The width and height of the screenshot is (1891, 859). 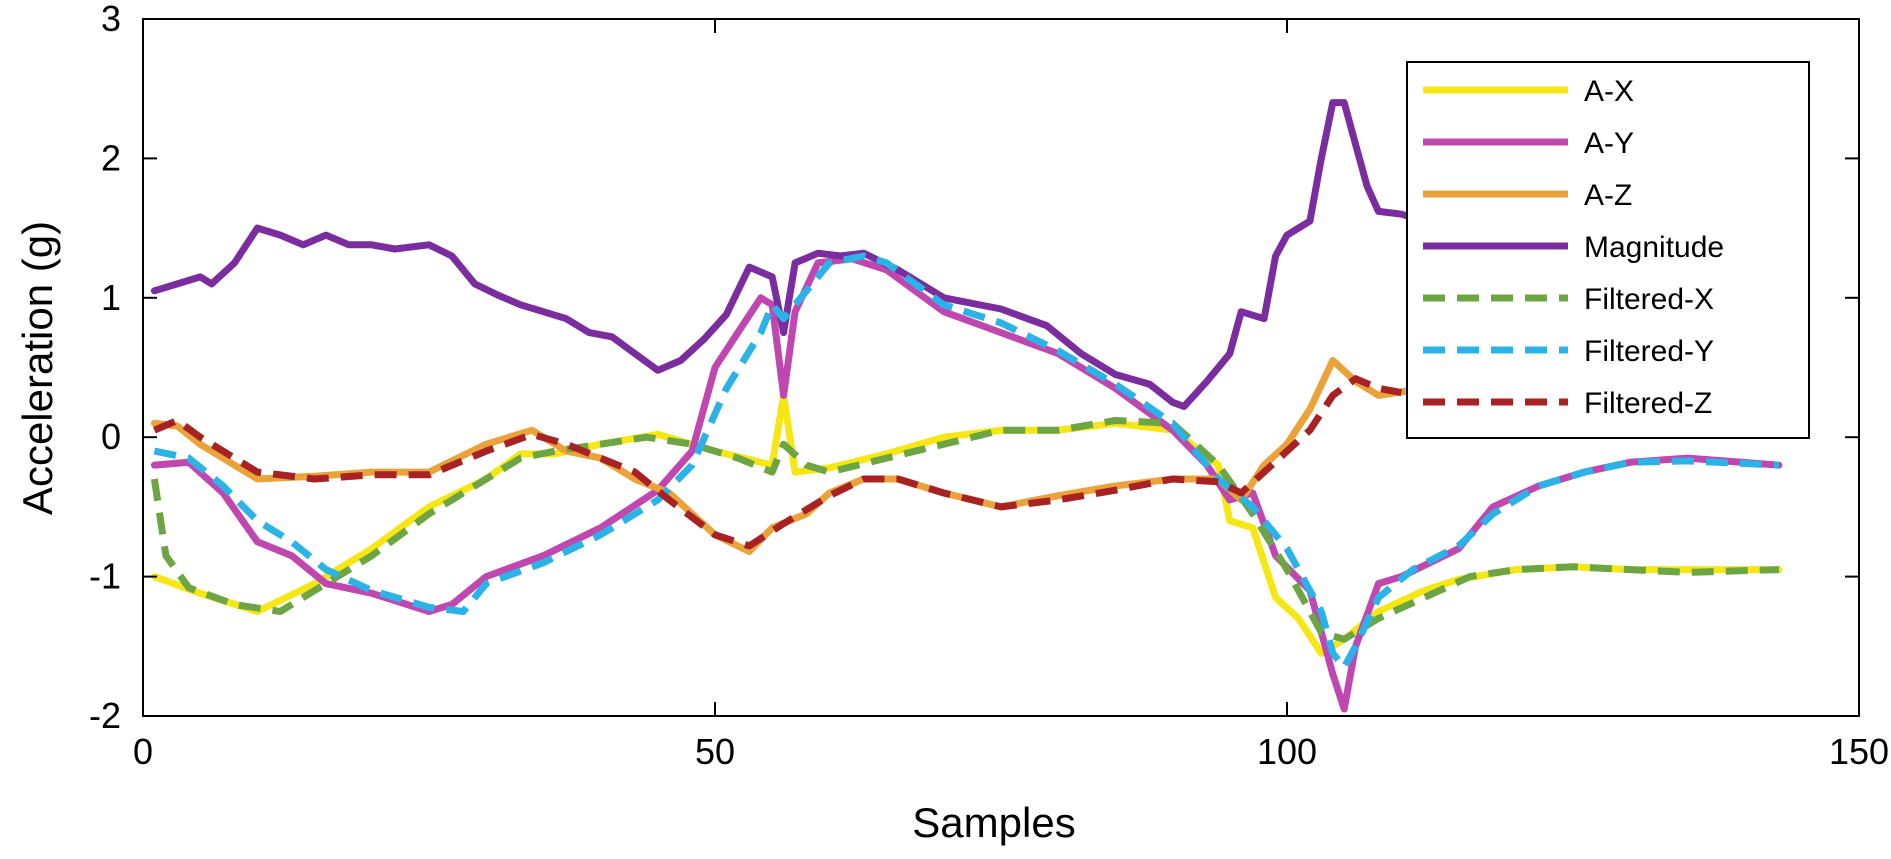 I want to click on legend-label-magnitude: Magnitude, so click(x=1654, y=247).